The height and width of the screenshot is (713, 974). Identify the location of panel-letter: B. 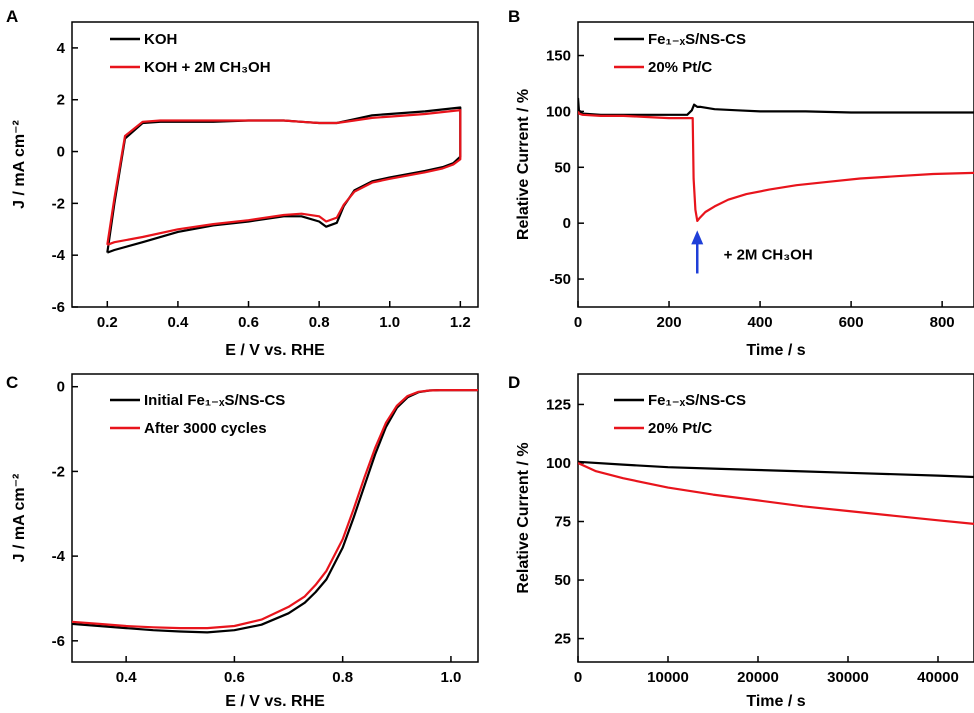
(514, 16).